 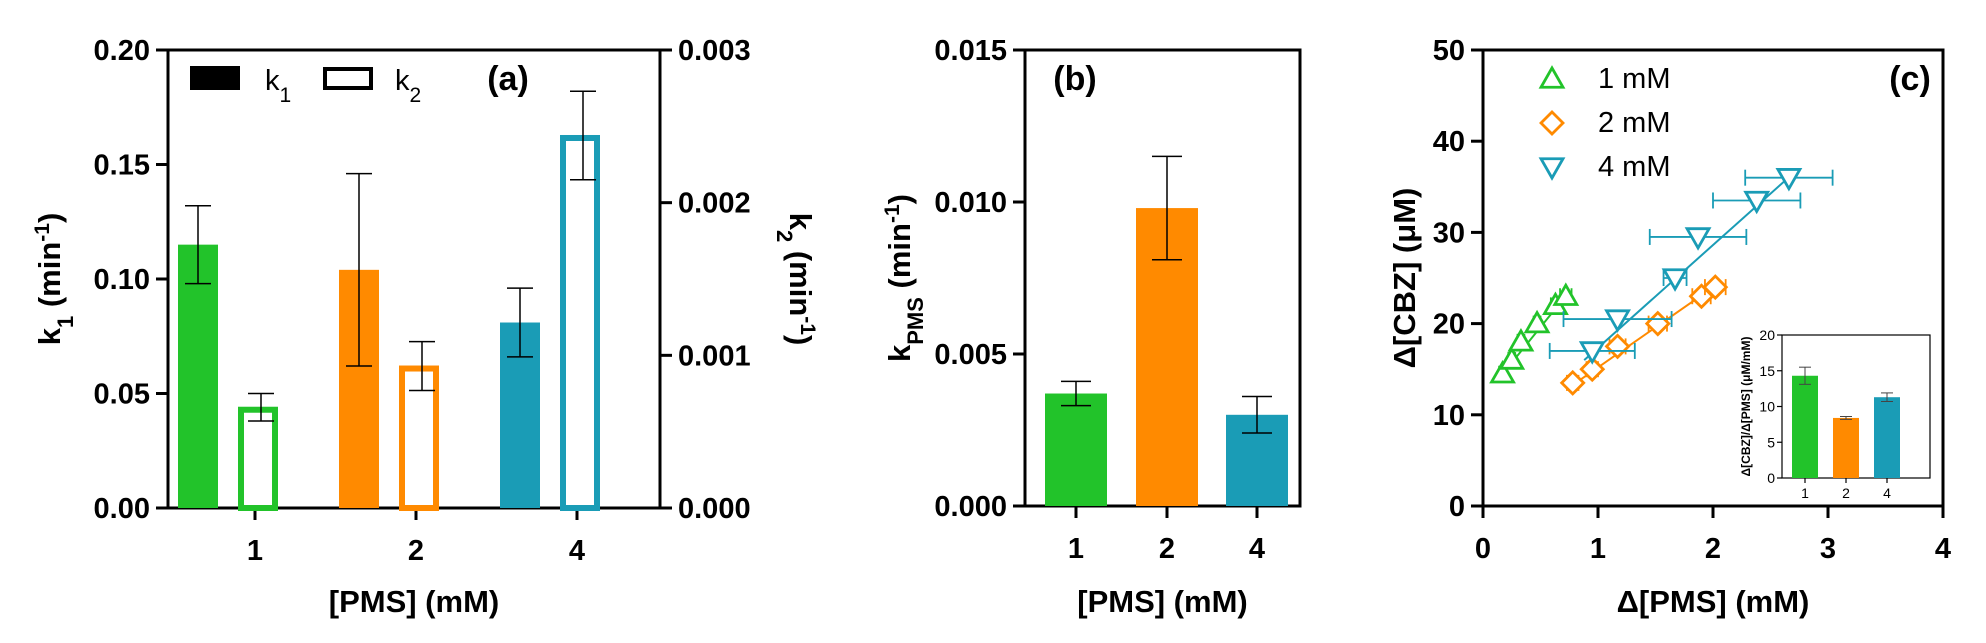 I want to click on y-axis-label-right-sub: 2, so click(x=785, y=236).